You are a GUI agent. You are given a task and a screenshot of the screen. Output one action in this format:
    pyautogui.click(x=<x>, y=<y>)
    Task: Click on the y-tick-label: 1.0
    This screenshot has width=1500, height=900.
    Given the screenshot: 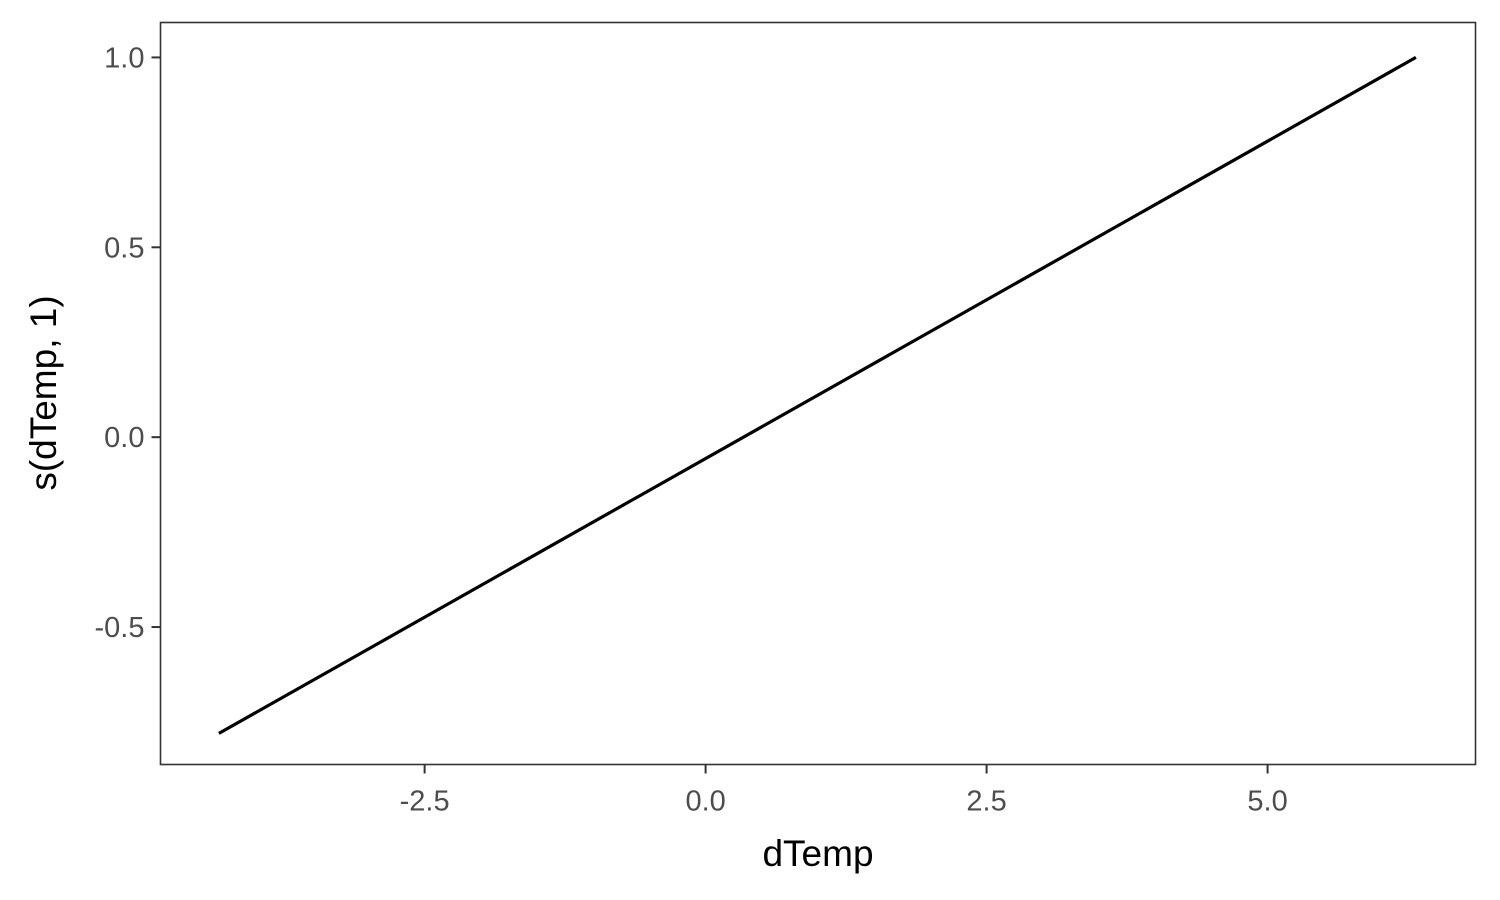 What is the action you would take?
    pyautogui.click(x=124, y=58)
    